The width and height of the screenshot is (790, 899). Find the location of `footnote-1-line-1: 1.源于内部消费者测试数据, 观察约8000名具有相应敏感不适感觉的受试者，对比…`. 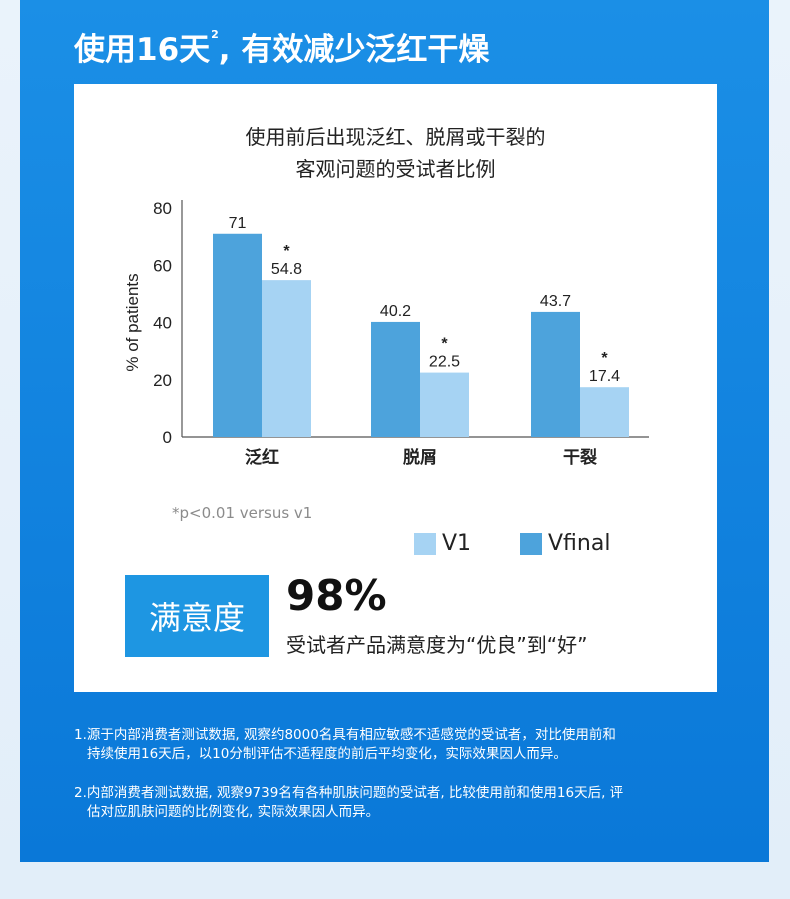

footnote-1-line-1: 1.源于内部消费者测试数据, 观察约8000名具有相应敏感不适感觉的受试者，对比… is located at coordinates (345, 735).